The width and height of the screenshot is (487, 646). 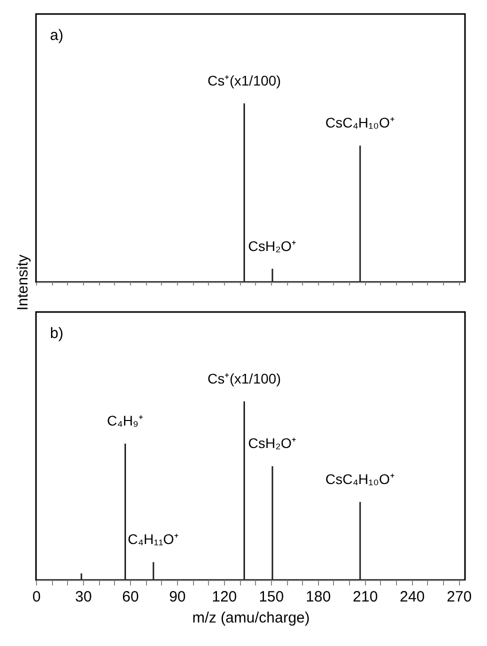 I want to click on x-tick-label: 150, so click(x=271, y=597).